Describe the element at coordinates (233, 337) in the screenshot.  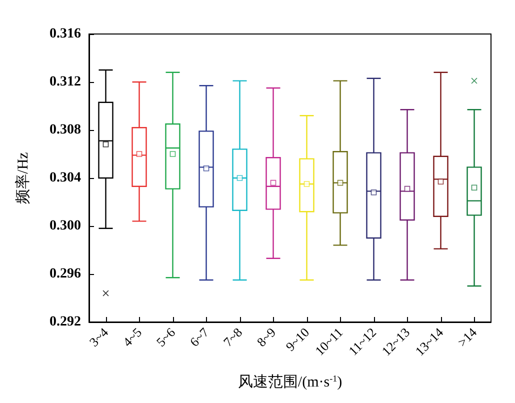
I see `x-tick-label: 7~8` at that location.